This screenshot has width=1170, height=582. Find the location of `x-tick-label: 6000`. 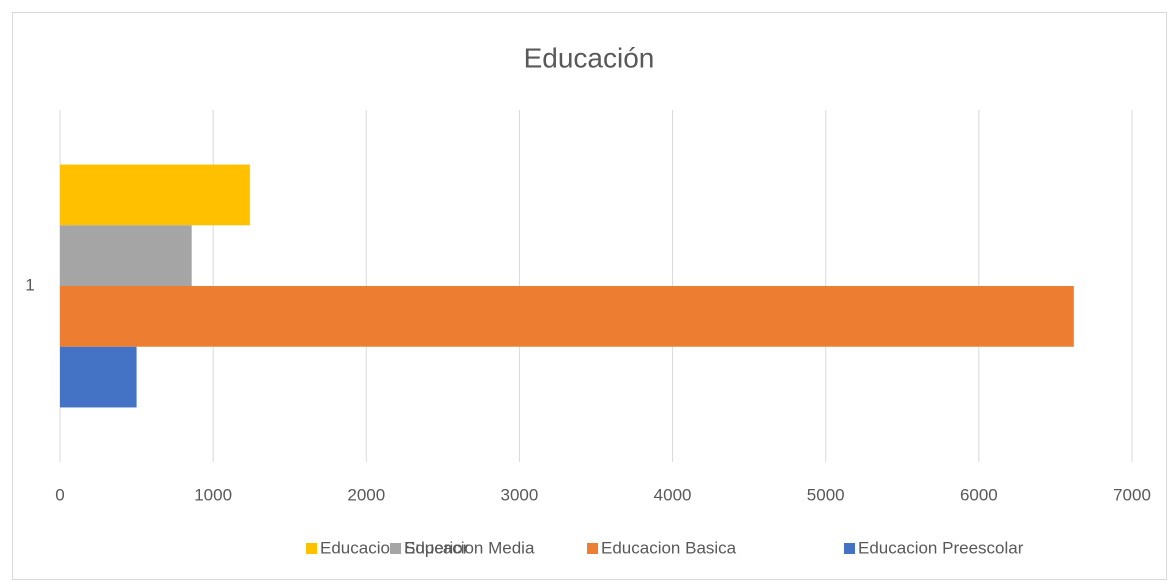

x-tick-label: 6000 is located at coordinates (979, 494).